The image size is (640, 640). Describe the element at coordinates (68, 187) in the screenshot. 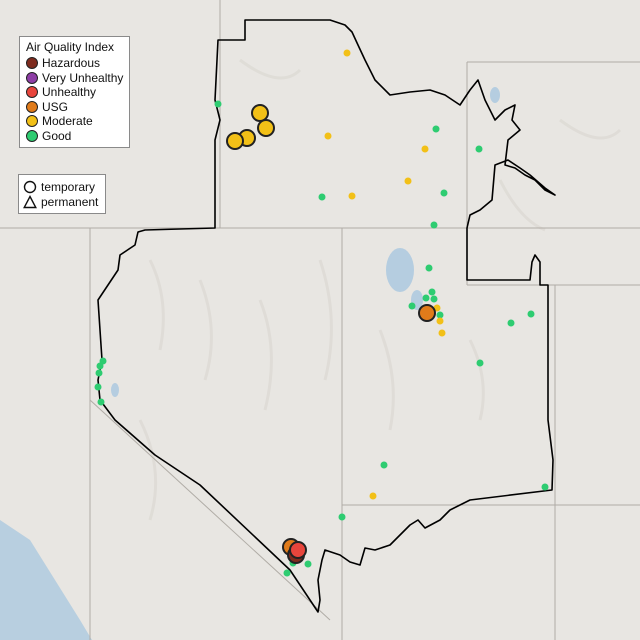

I see `temporary-label: temporary` at that location.